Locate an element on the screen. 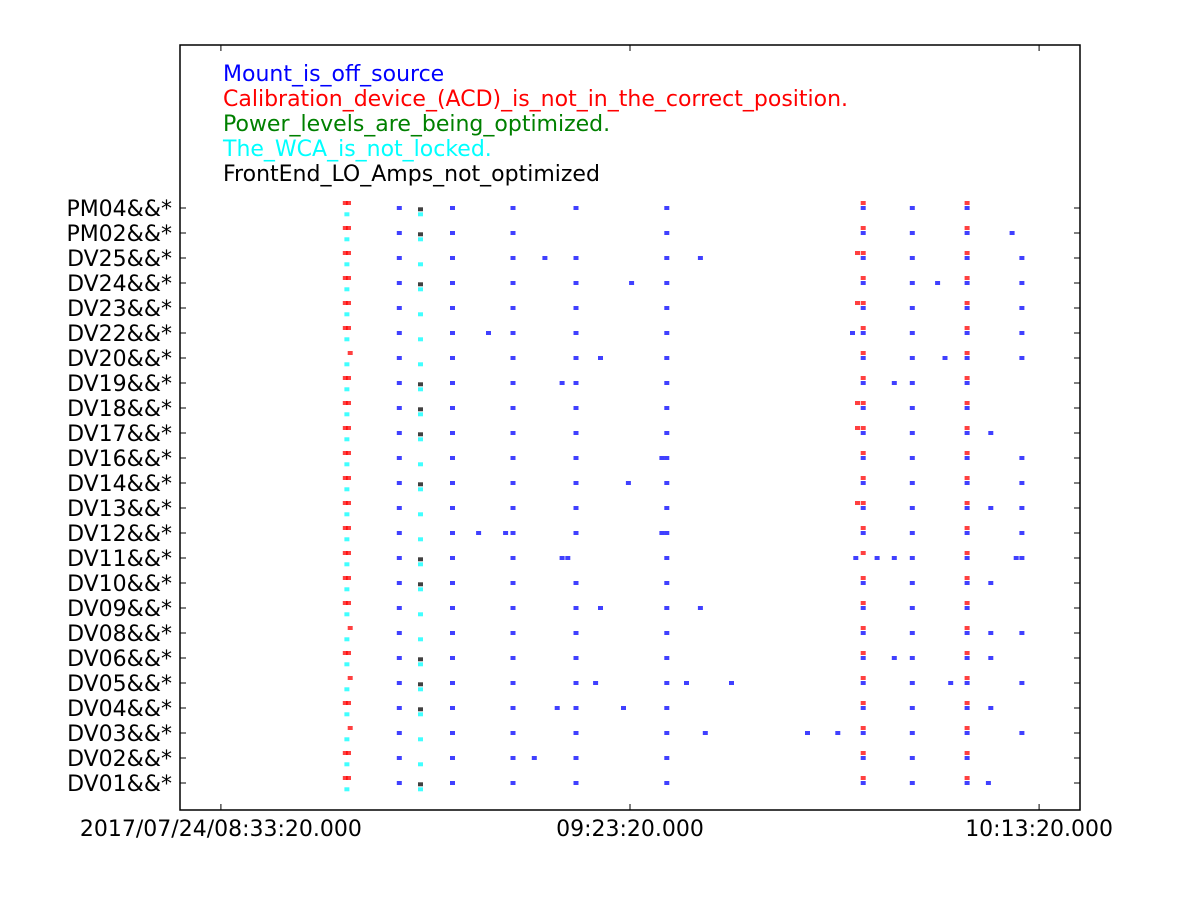 Image resolution: width=1200 pixels, height=900 pixels. legend-entry: The_WCA_is_not_locked. is located at coordinates (357, 149).